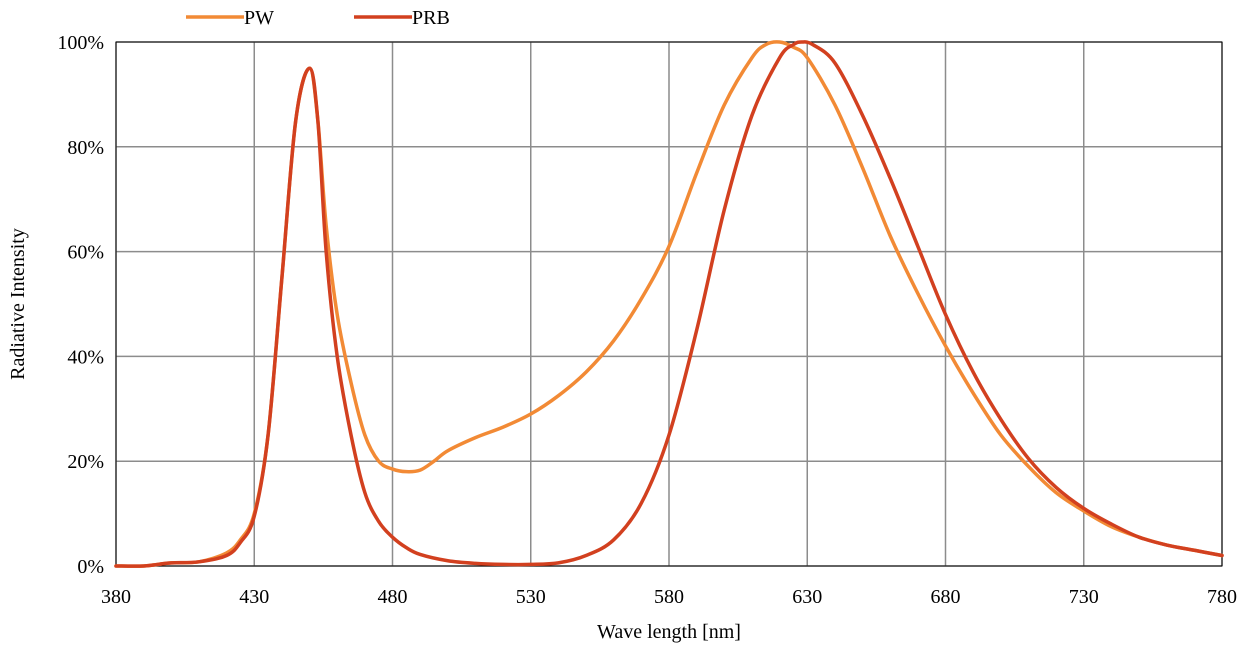 This screenshot has height=652, width=1259. I want to click on y-tick-label: 100%, so click(80, 43).